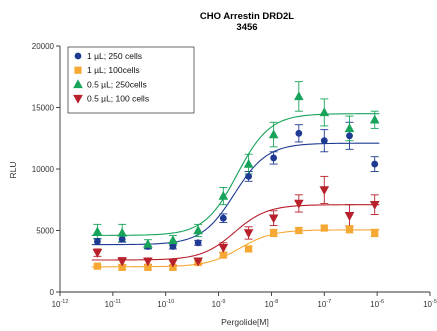 The width and height of the screenshot is (437, 331). I want to click on y-axis-label: RLU, so click(13, 169).